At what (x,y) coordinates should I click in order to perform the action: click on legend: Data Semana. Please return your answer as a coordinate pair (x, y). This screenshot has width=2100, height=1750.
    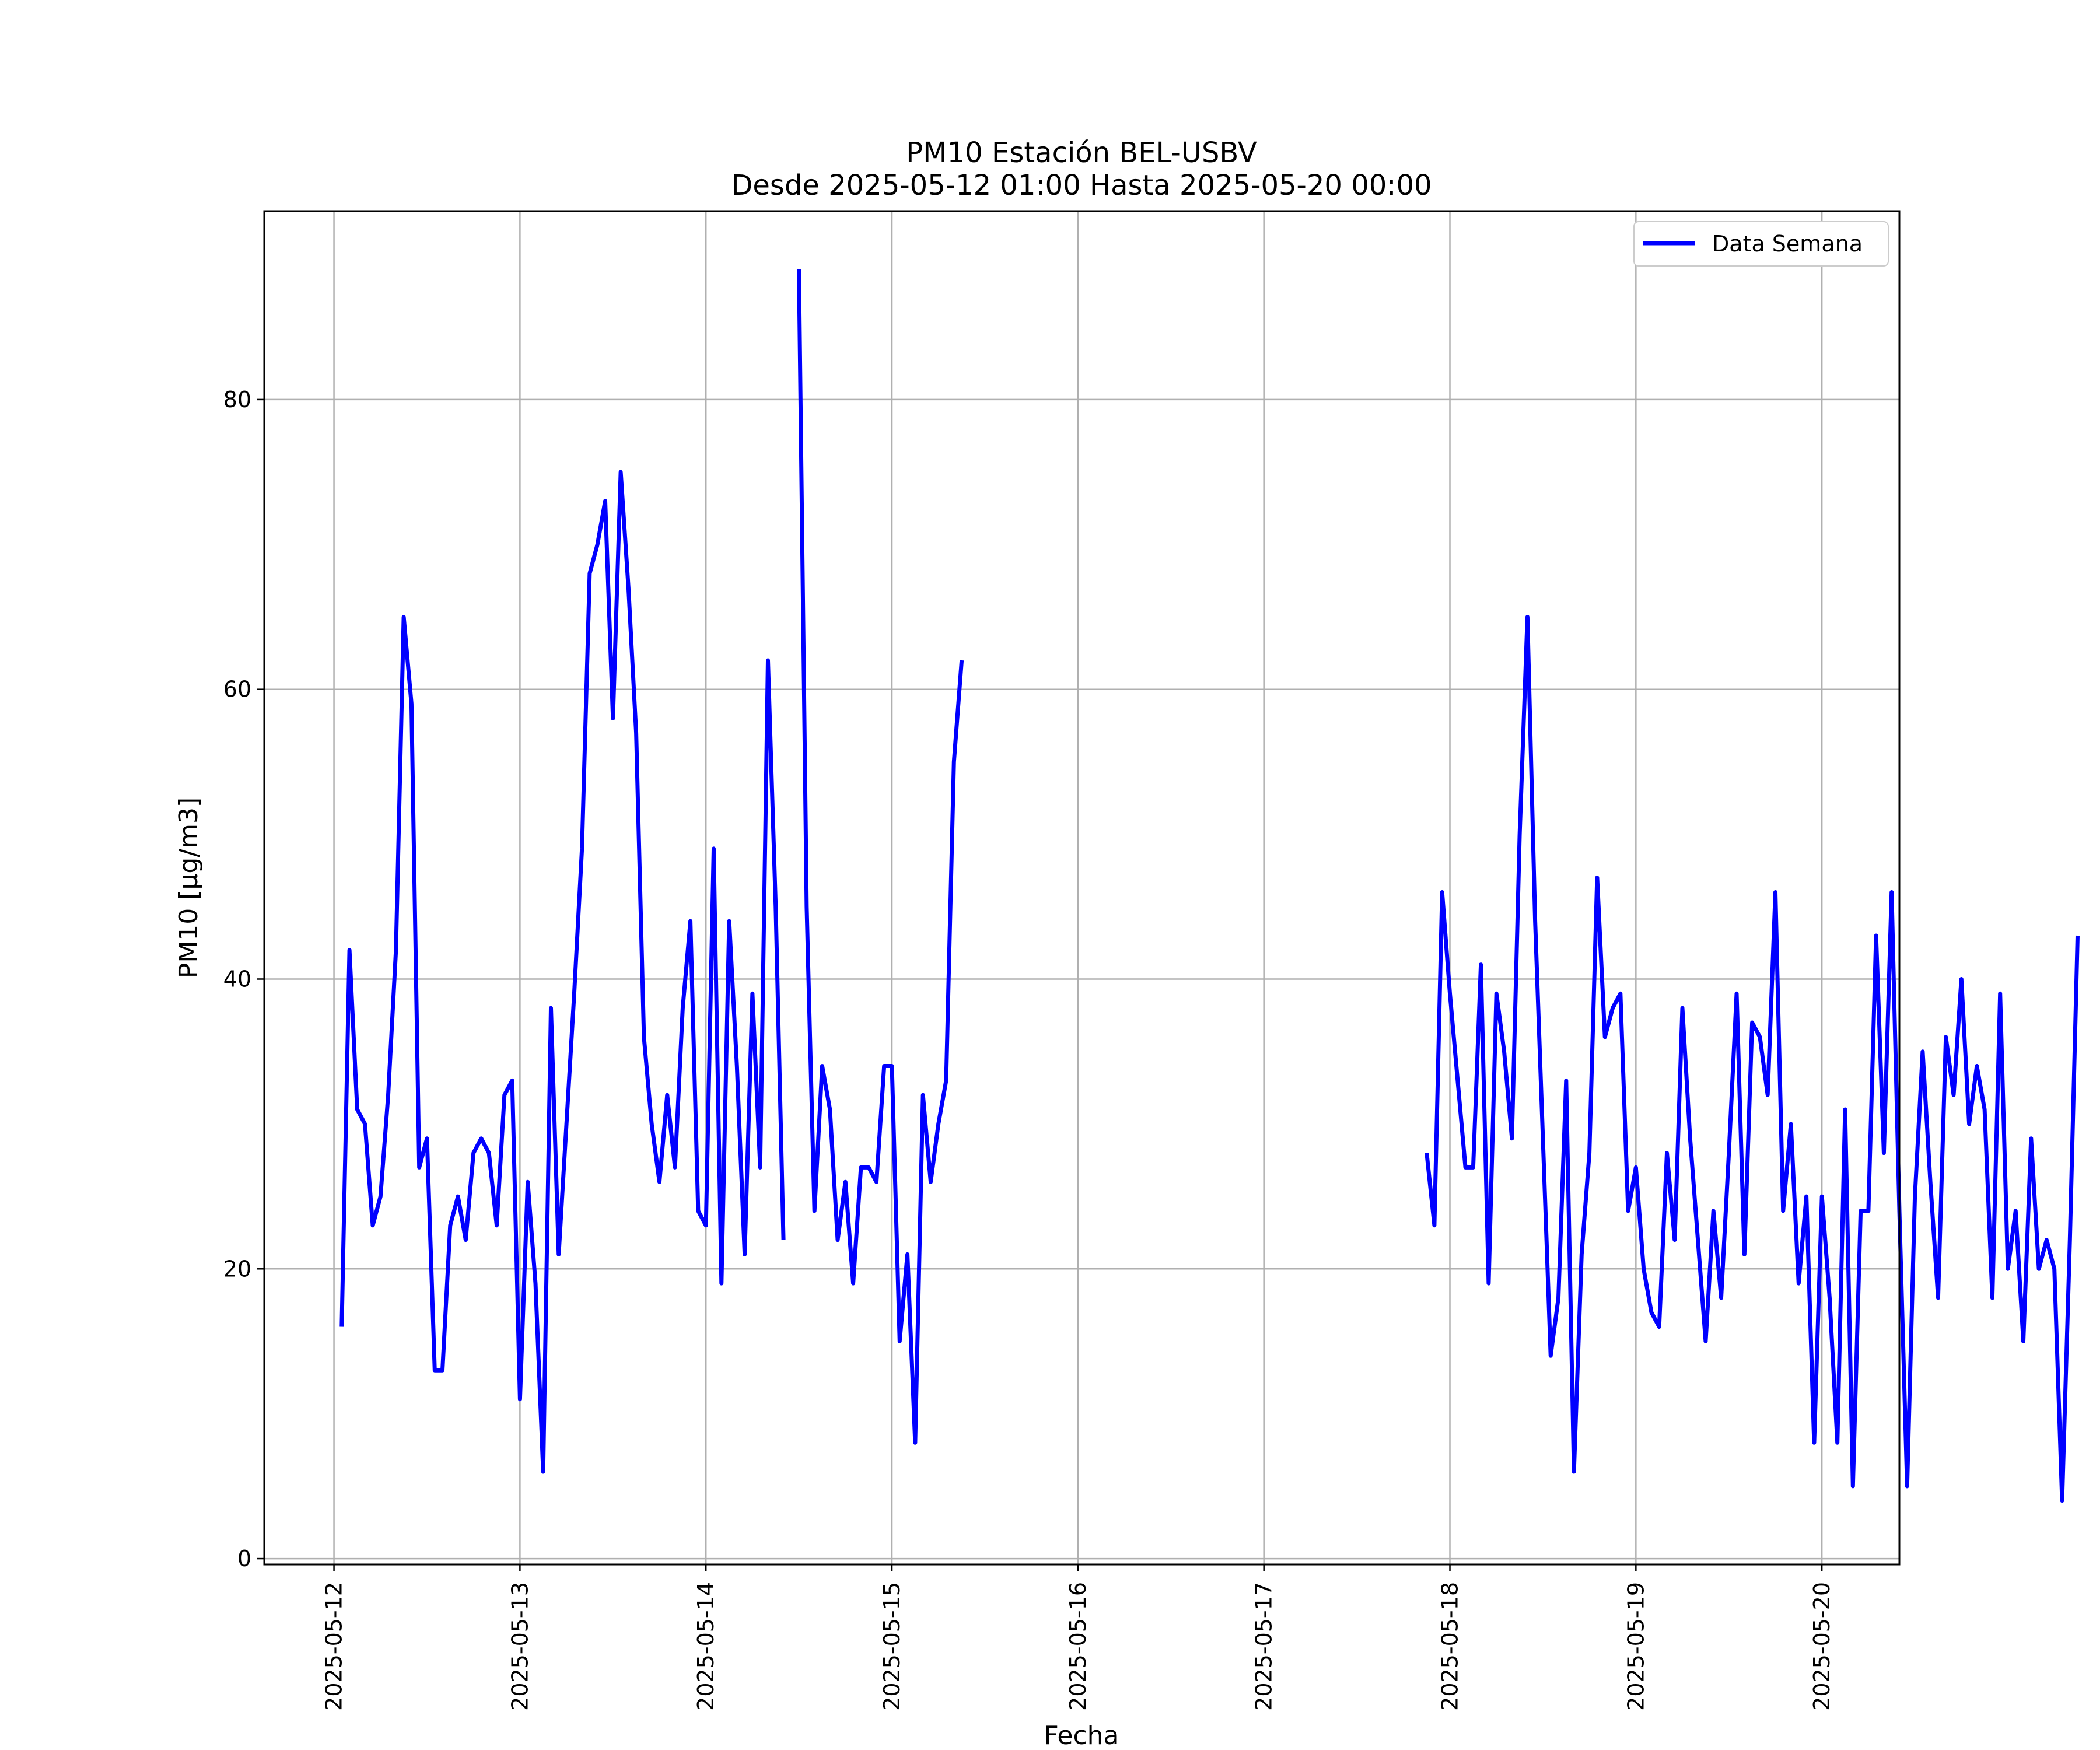
    Looking at the image, I should click on (1761, 244).